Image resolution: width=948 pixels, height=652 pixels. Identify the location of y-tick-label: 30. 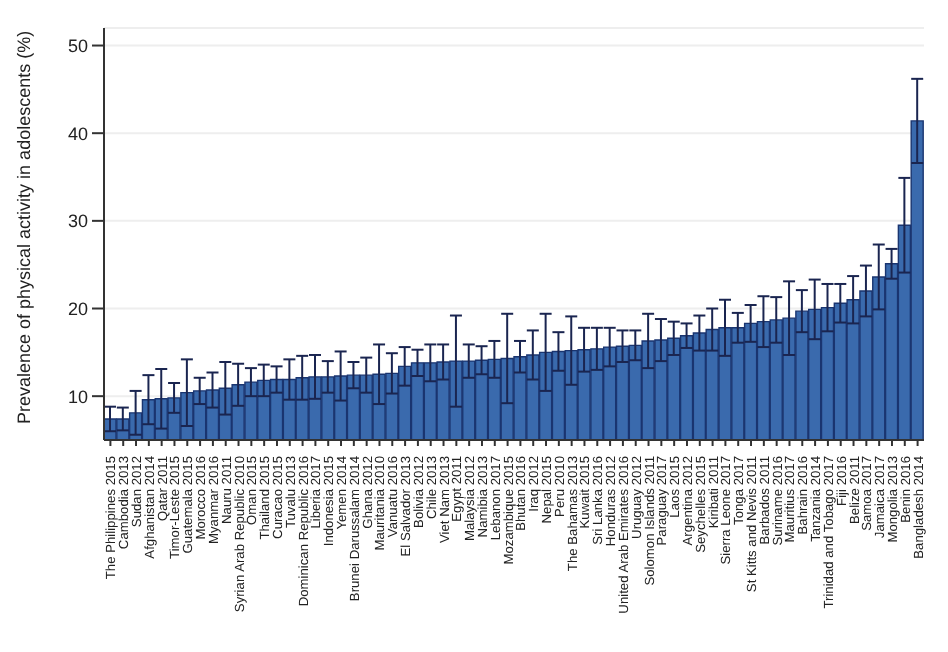
(77, 221).